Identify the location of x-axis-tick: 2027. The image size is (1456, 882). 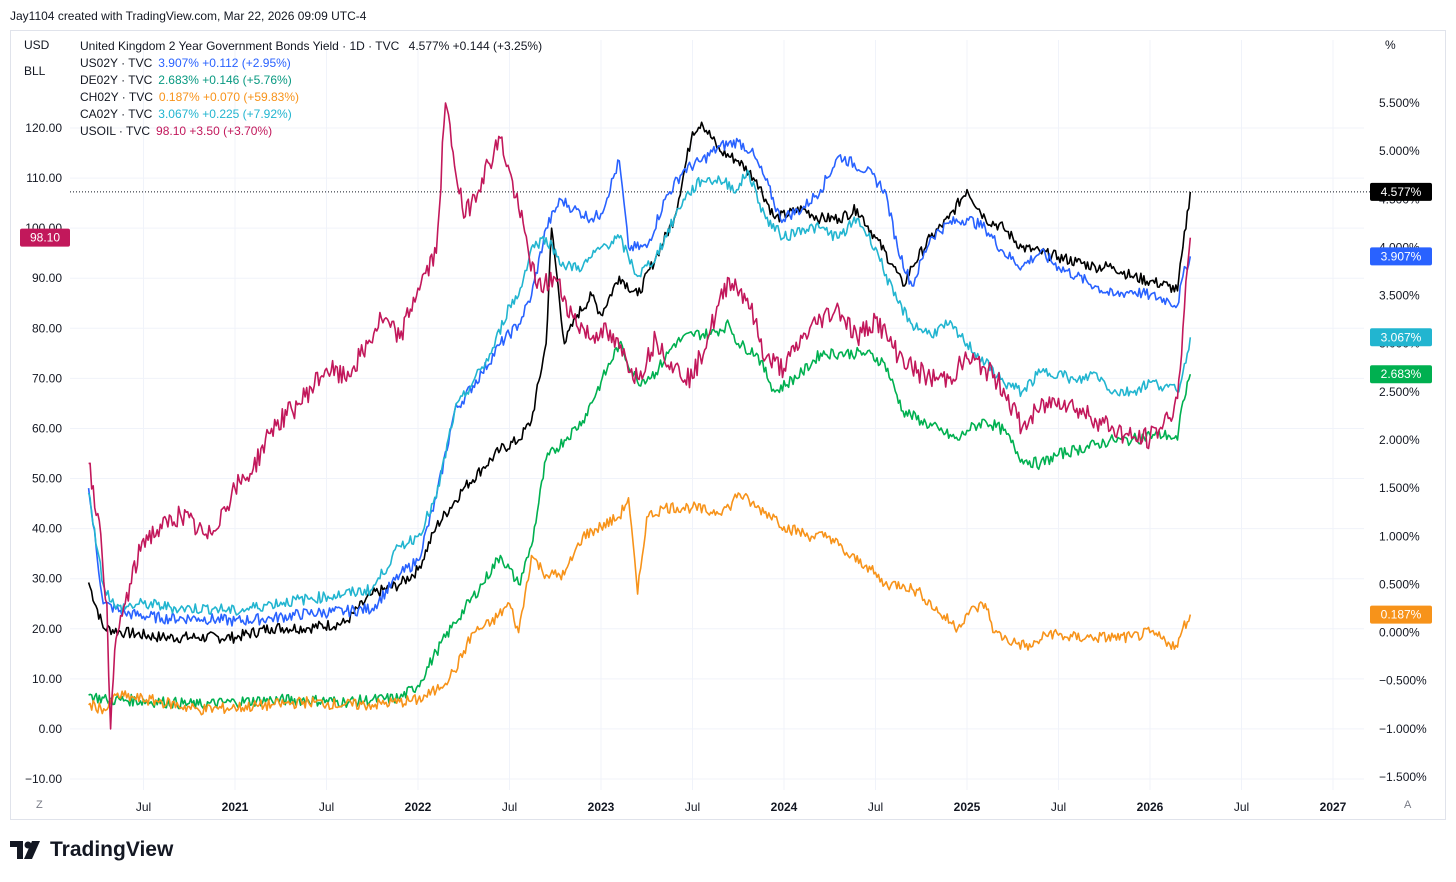
(1333, 807).